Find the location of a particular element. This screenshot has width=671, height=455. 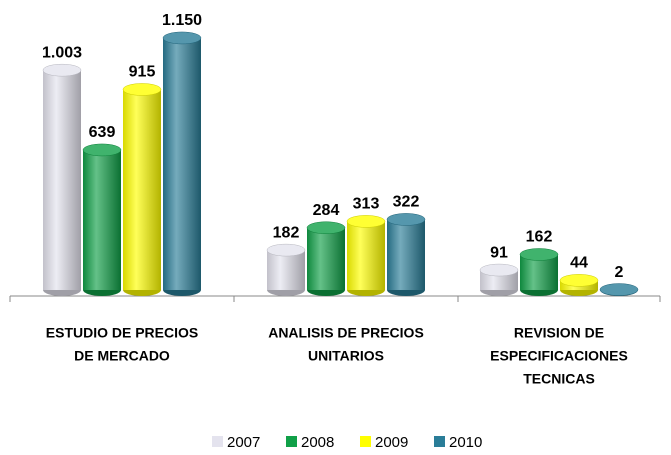

value-label: 1.003 is located at coordinates (62, 52).